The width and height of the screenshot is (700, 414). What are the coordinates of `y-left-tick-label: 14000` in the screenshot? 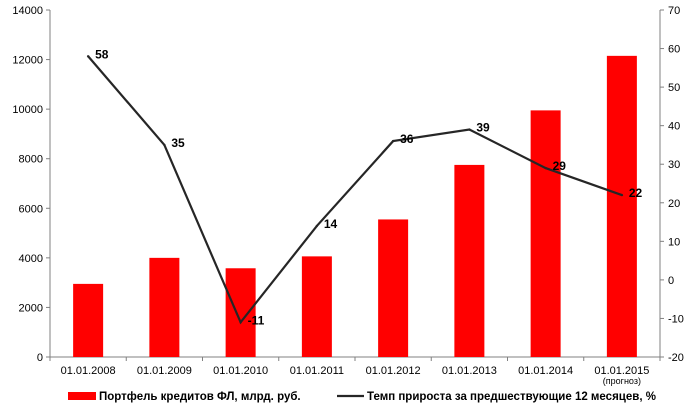 It's located at (27, 11).